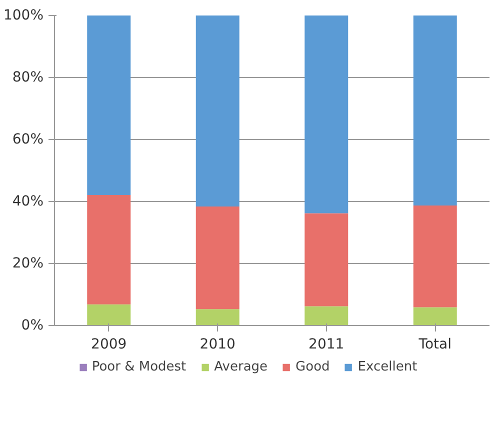  I want to click on y-tick-label: 0%, so click(32, 326).